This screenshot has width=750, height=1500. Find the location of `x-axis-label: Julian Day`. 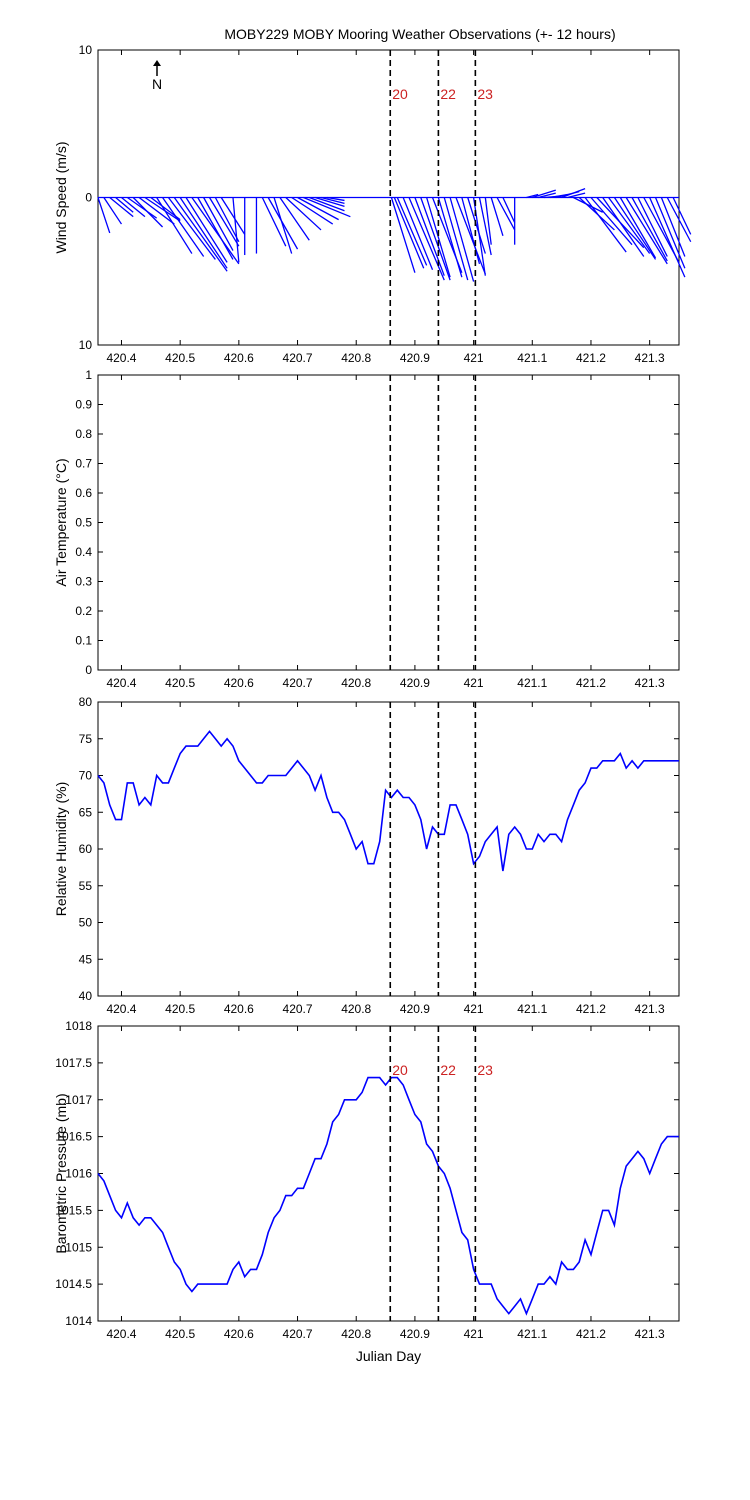

x-axis-label: Julian Day is located at coordinates (388, 1356).